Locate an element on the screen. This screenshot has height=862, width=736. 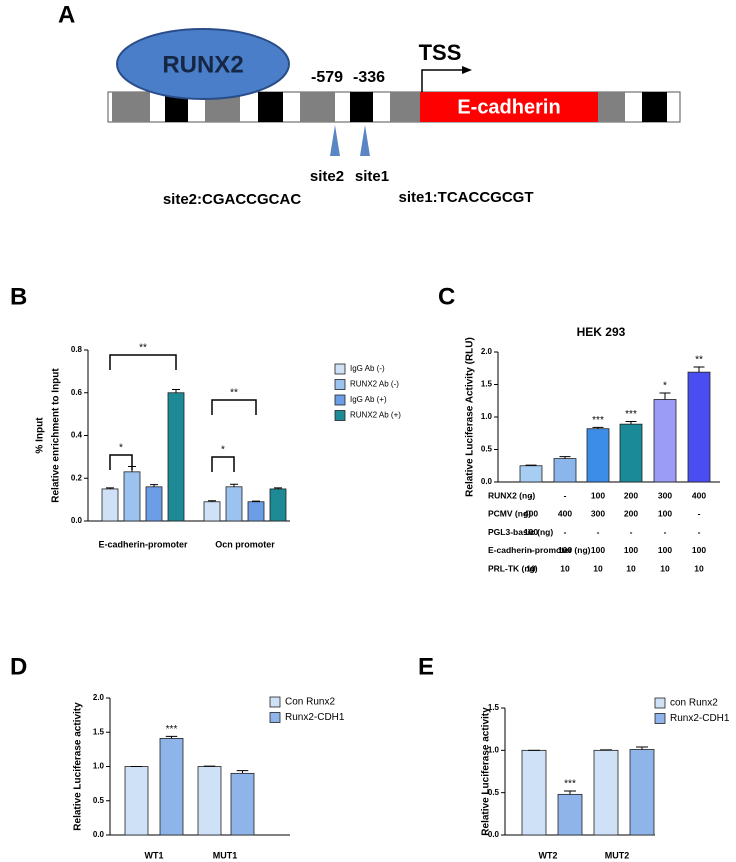
legend-label: Runx2-CDH1 is located at coordinates (315, 717).